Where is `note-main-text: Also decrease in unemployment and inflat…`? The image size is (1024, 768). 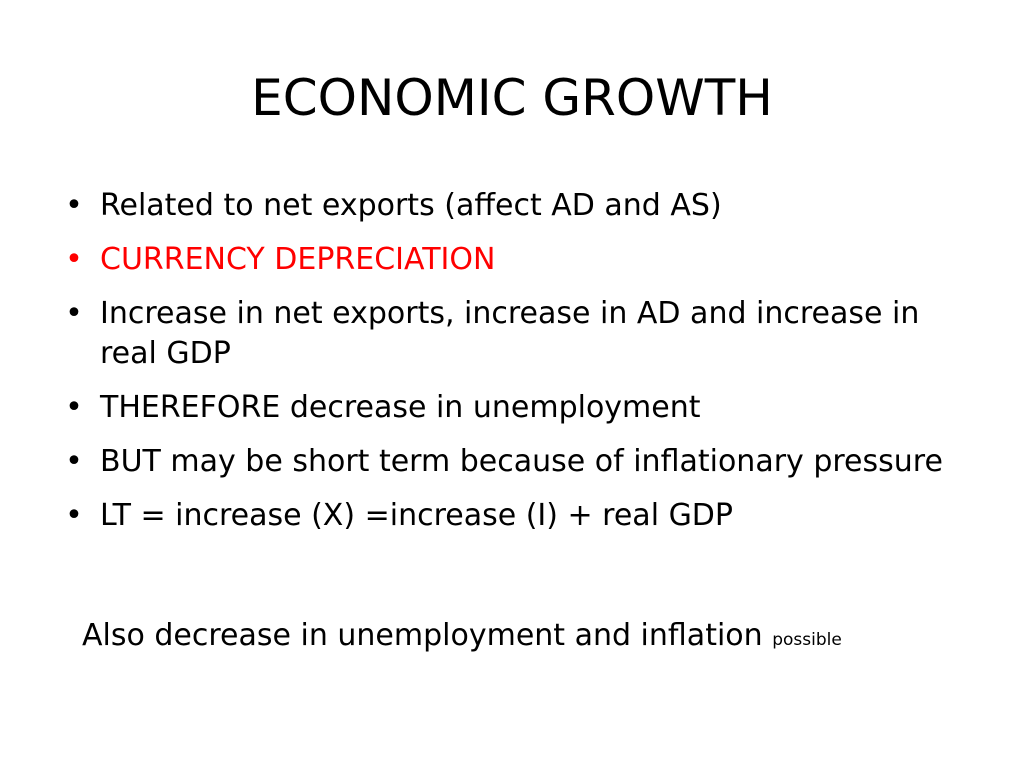
note-main-text: Also decrease in unemployment and inflat… is located at coordinates (427, 635).